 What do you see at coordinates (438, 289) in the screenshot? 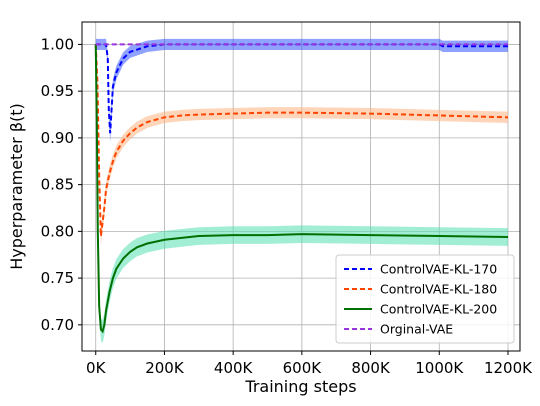
I see `legend-label: ControlVAE-KL-180` at bounding box center [438, 289].